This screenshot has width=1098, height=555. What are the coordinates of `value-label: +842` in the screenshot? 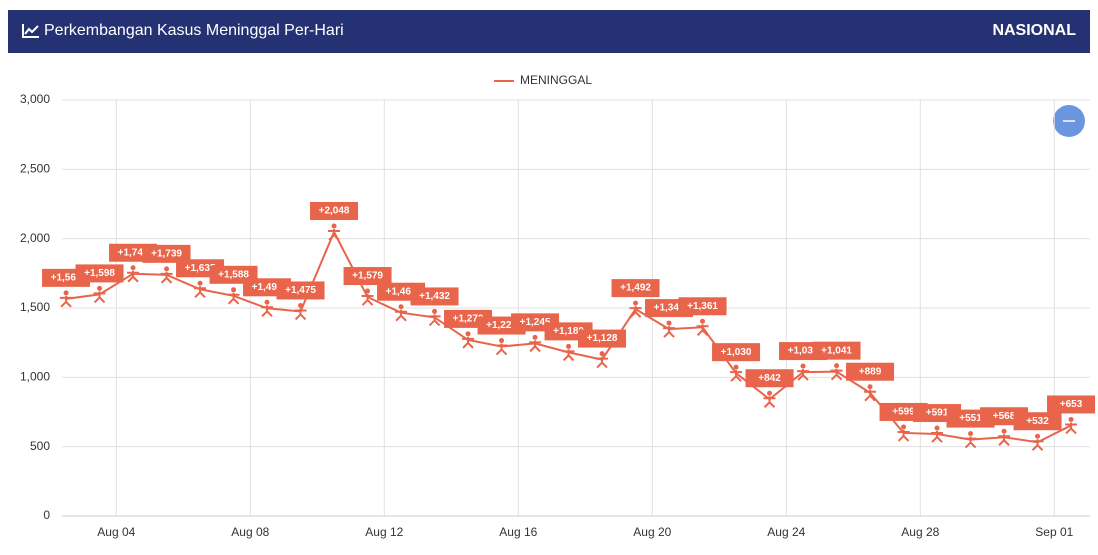 It's located at (769, 378).